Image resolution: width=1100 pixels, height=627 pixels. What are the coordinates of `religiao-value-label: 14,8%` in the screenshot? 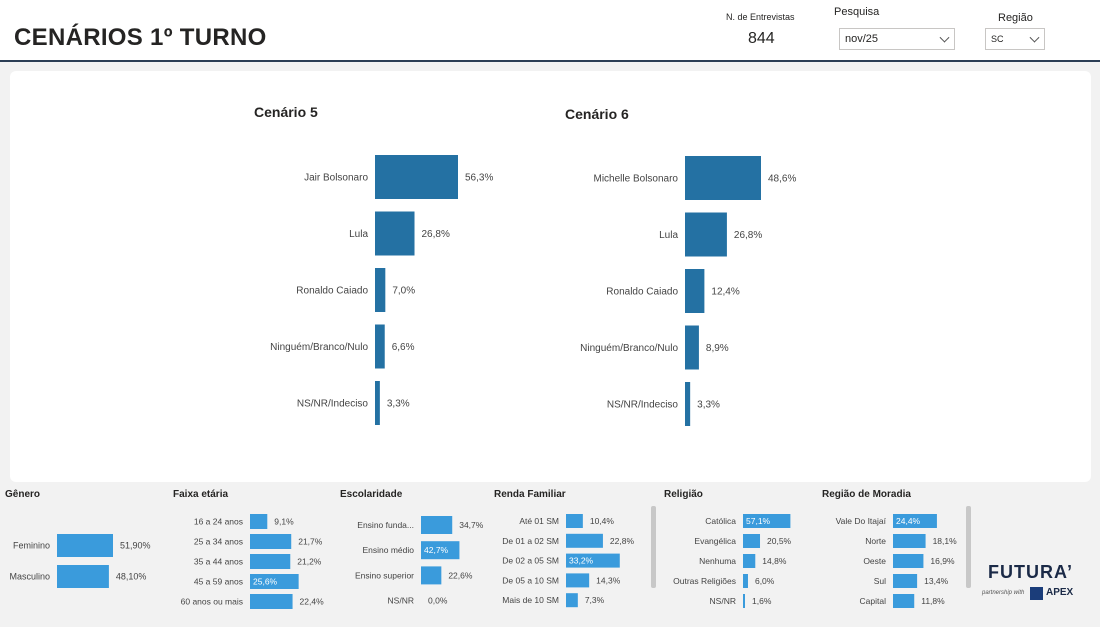 It's located at (774, 561).